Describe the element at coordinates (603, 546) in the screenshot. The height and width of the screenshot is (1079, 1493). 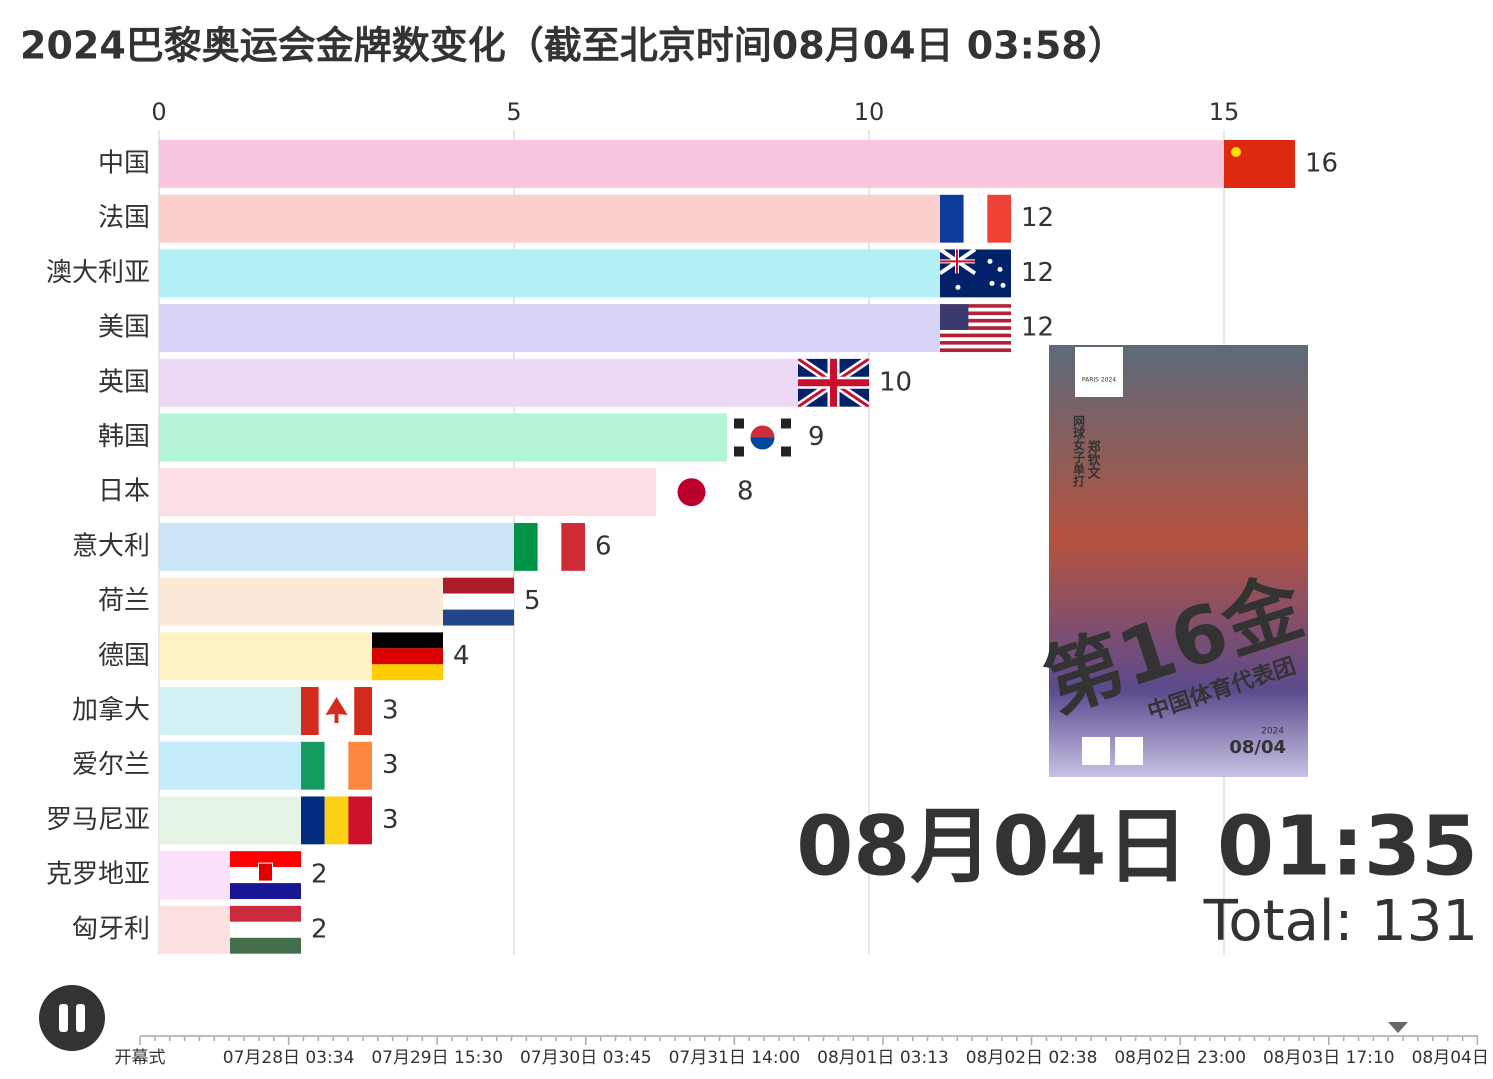
I see `value-label: 6` at that location.